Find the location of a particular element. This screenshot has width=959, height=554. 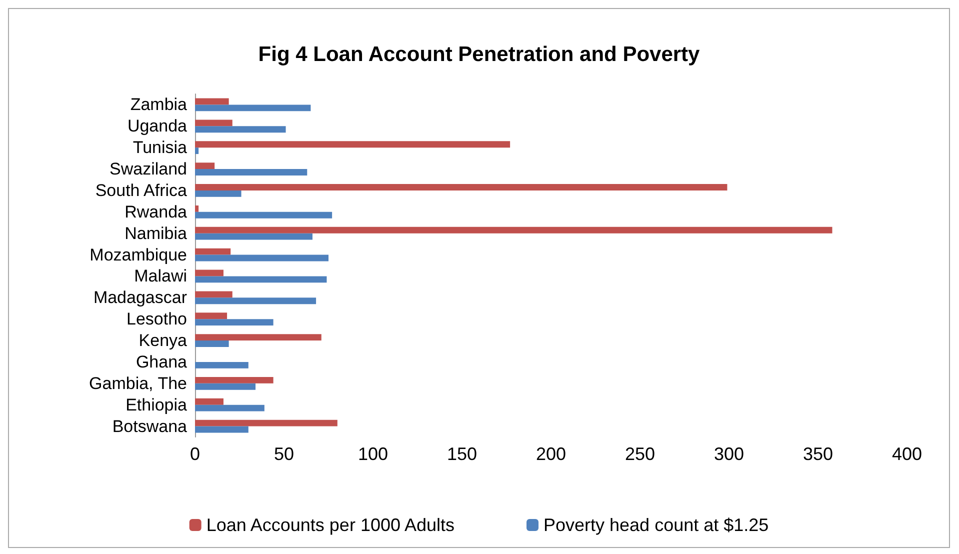

y-tick-label: Rwanda is located at coordinates (156, 212).